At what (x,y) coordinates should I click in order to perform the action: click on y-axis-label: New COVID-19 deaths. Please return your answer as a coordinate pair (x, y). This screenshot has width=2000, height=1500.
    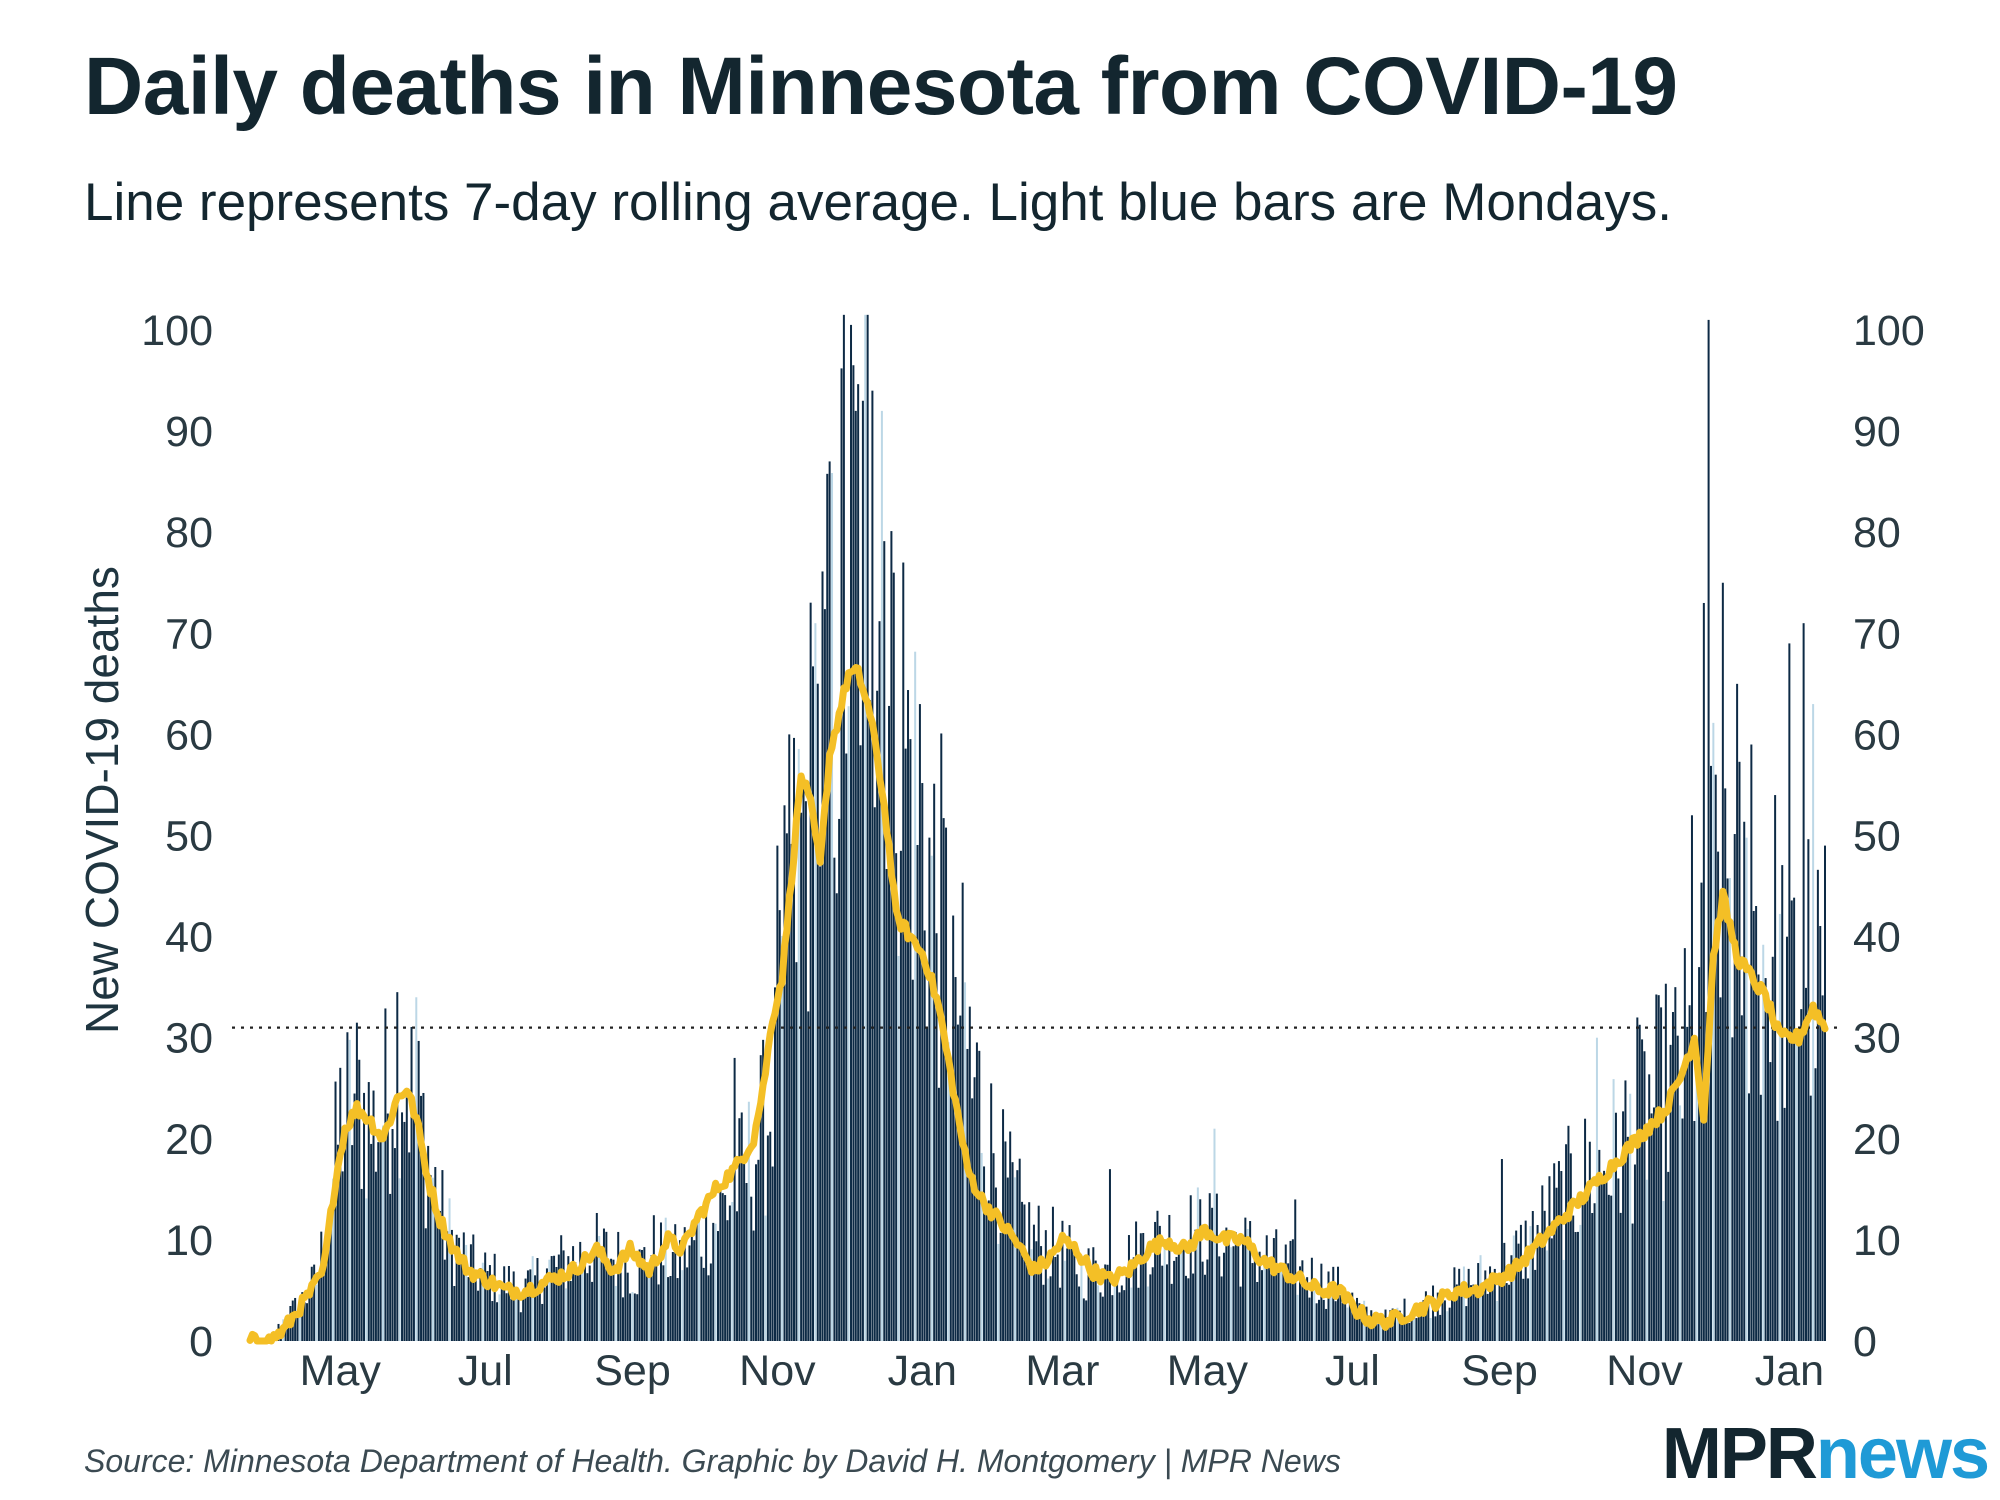
    Looking at the image, I should click on (102, 800).